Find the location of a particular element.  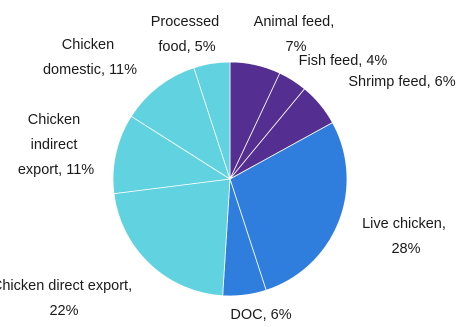

label-fish-feed: Fish feed, 4% is located at coordinates (343, 61).